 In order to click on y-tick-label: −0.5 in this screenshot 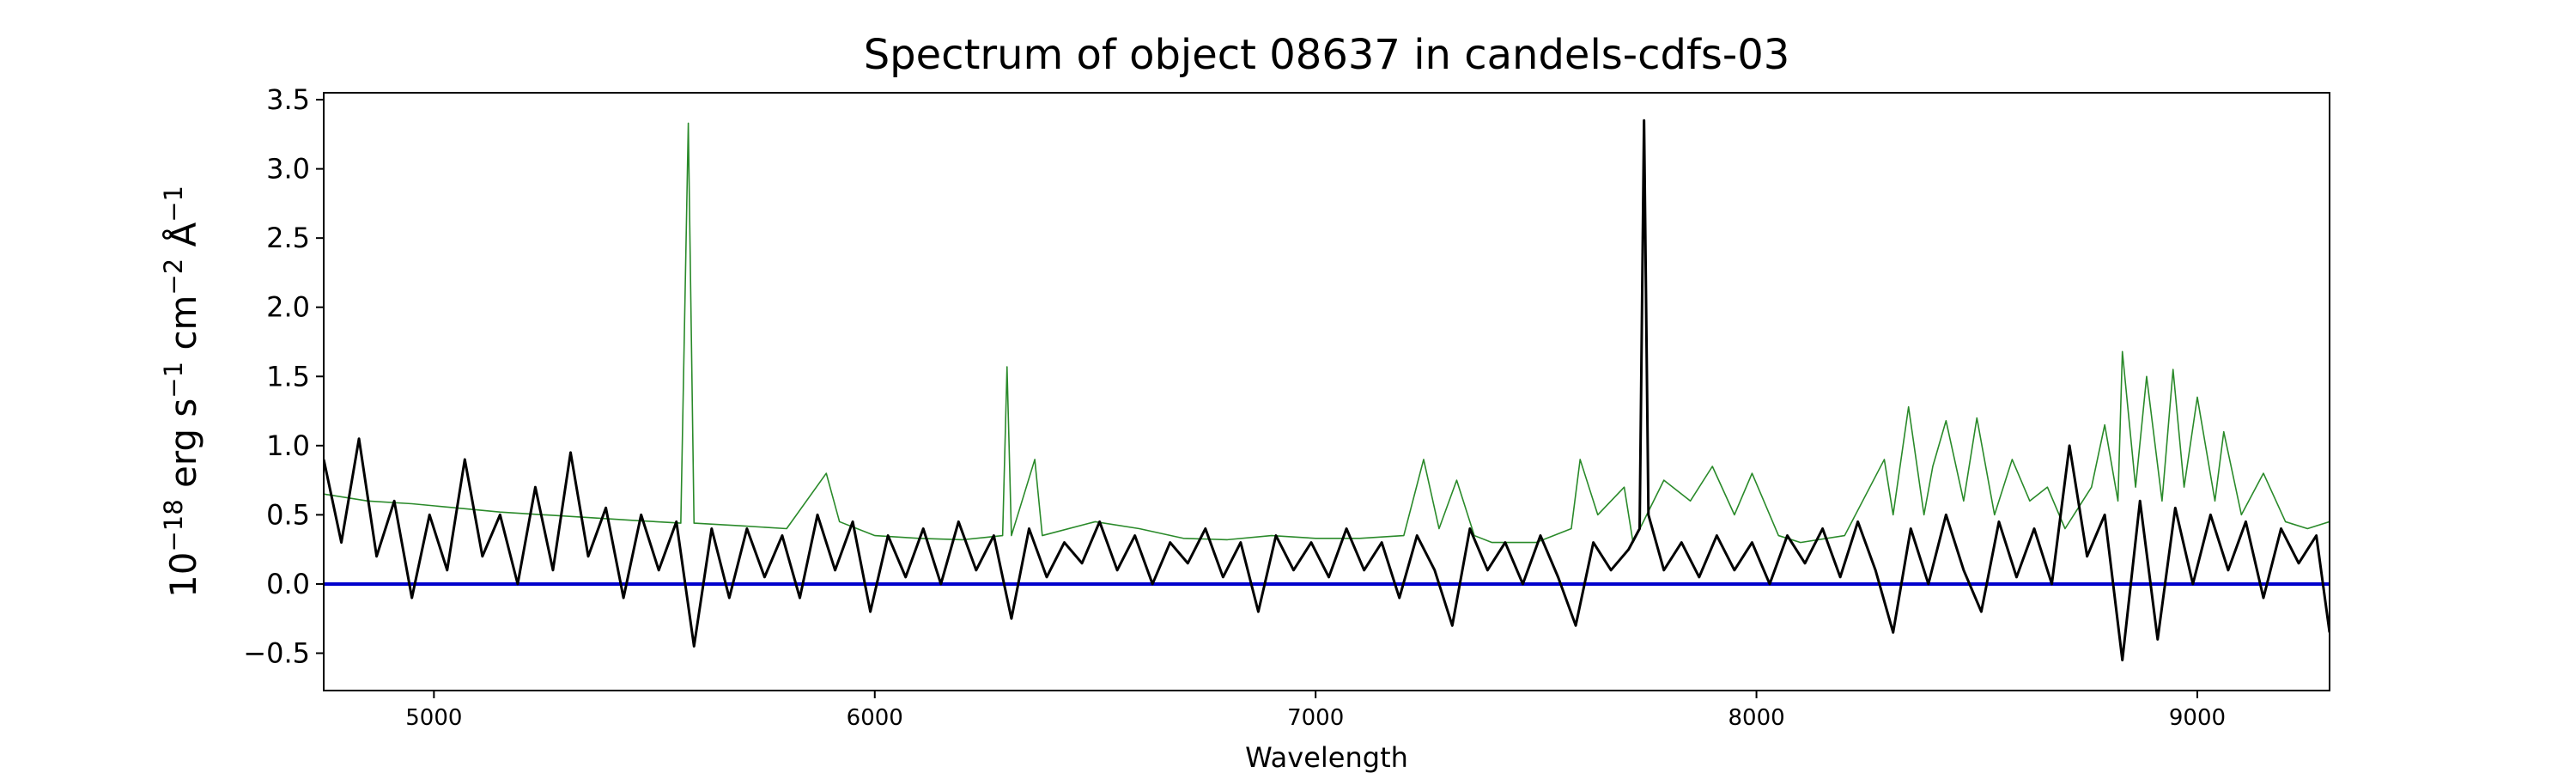, I will do `click(276, 653)`.